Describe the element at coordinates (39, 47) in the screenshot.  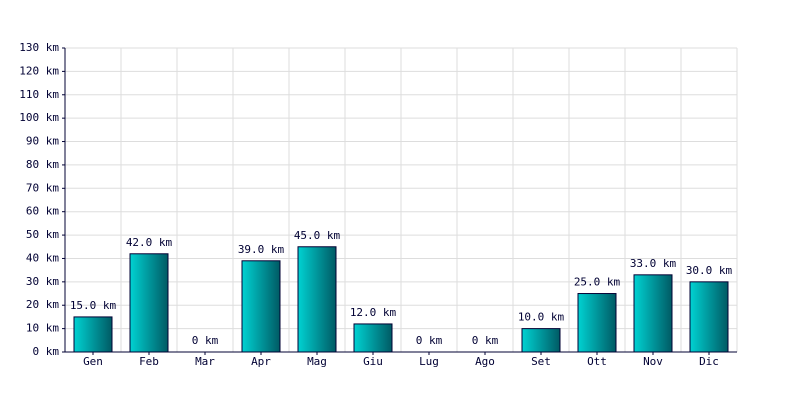
I see `y-tick-label: 130 km` at that location.